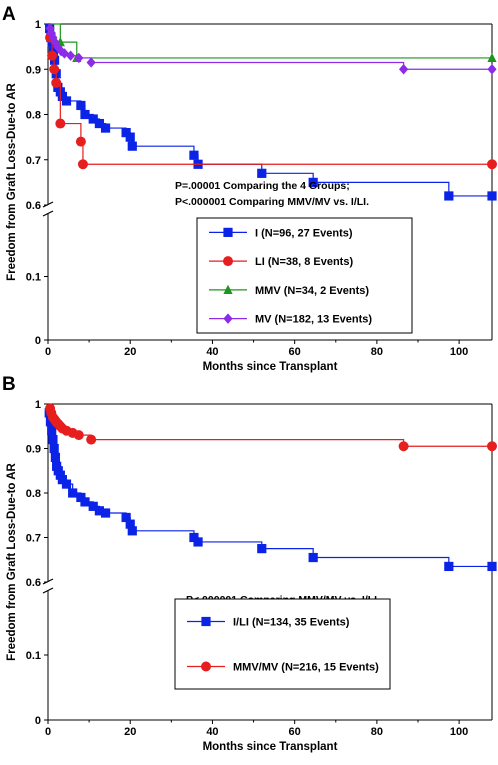  Describe the element at coordinates (291, 623) in the screenshot. I see `legend-label: I/LI (N=134, 35 Events)` at that location.